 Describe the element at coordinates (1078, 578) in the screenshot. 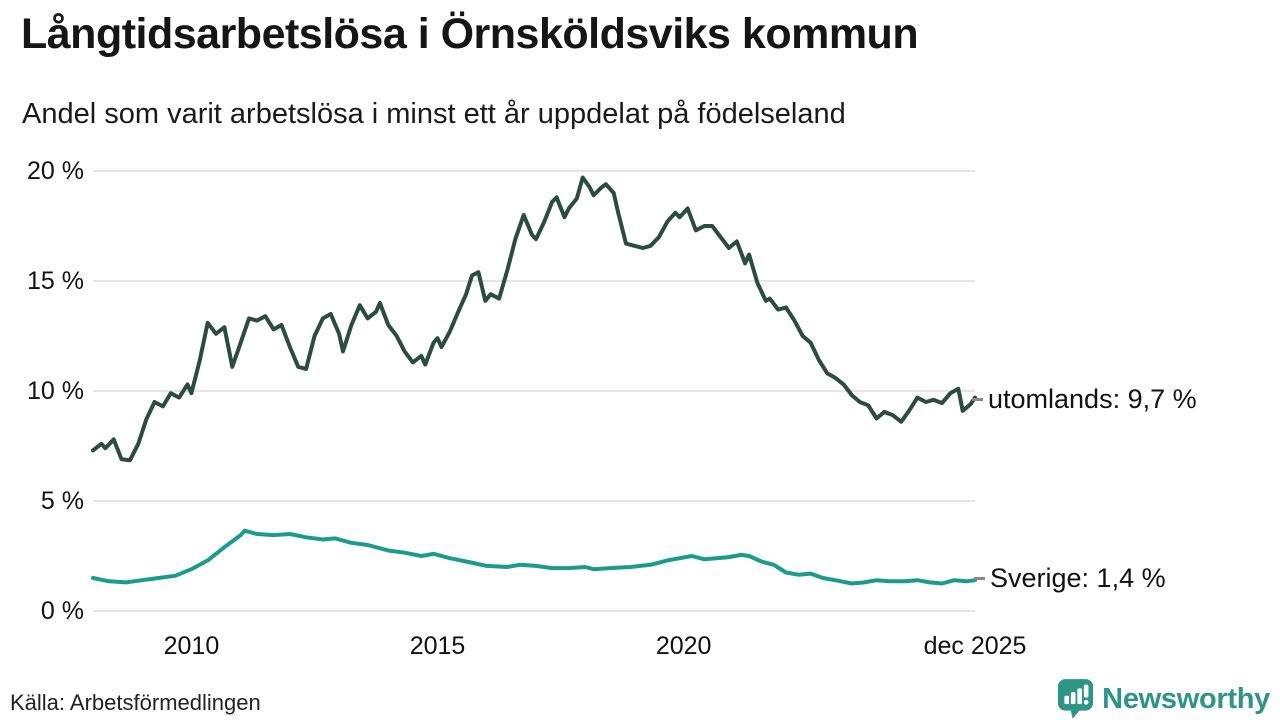

I see `series-end-label-text: Sverige: 1,4 %` at that location.